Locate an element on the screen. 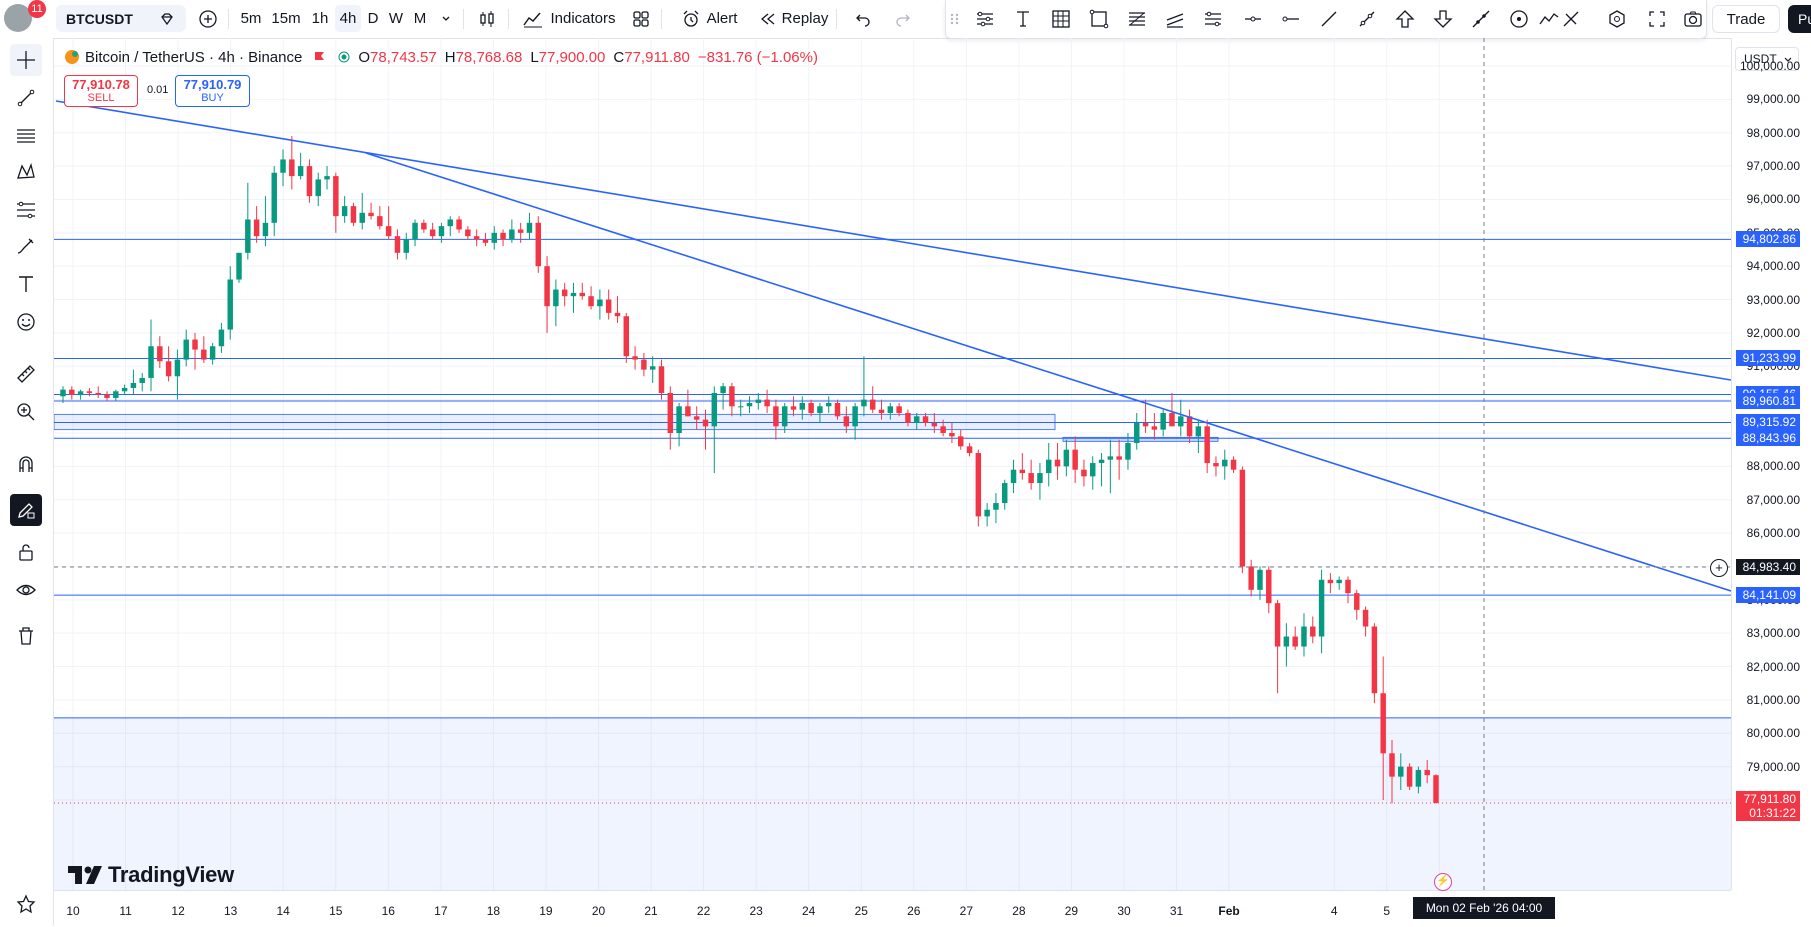 Image resolution: width=1811 pixels, height=927 pixels. divider is located at coordinates (463, 19).